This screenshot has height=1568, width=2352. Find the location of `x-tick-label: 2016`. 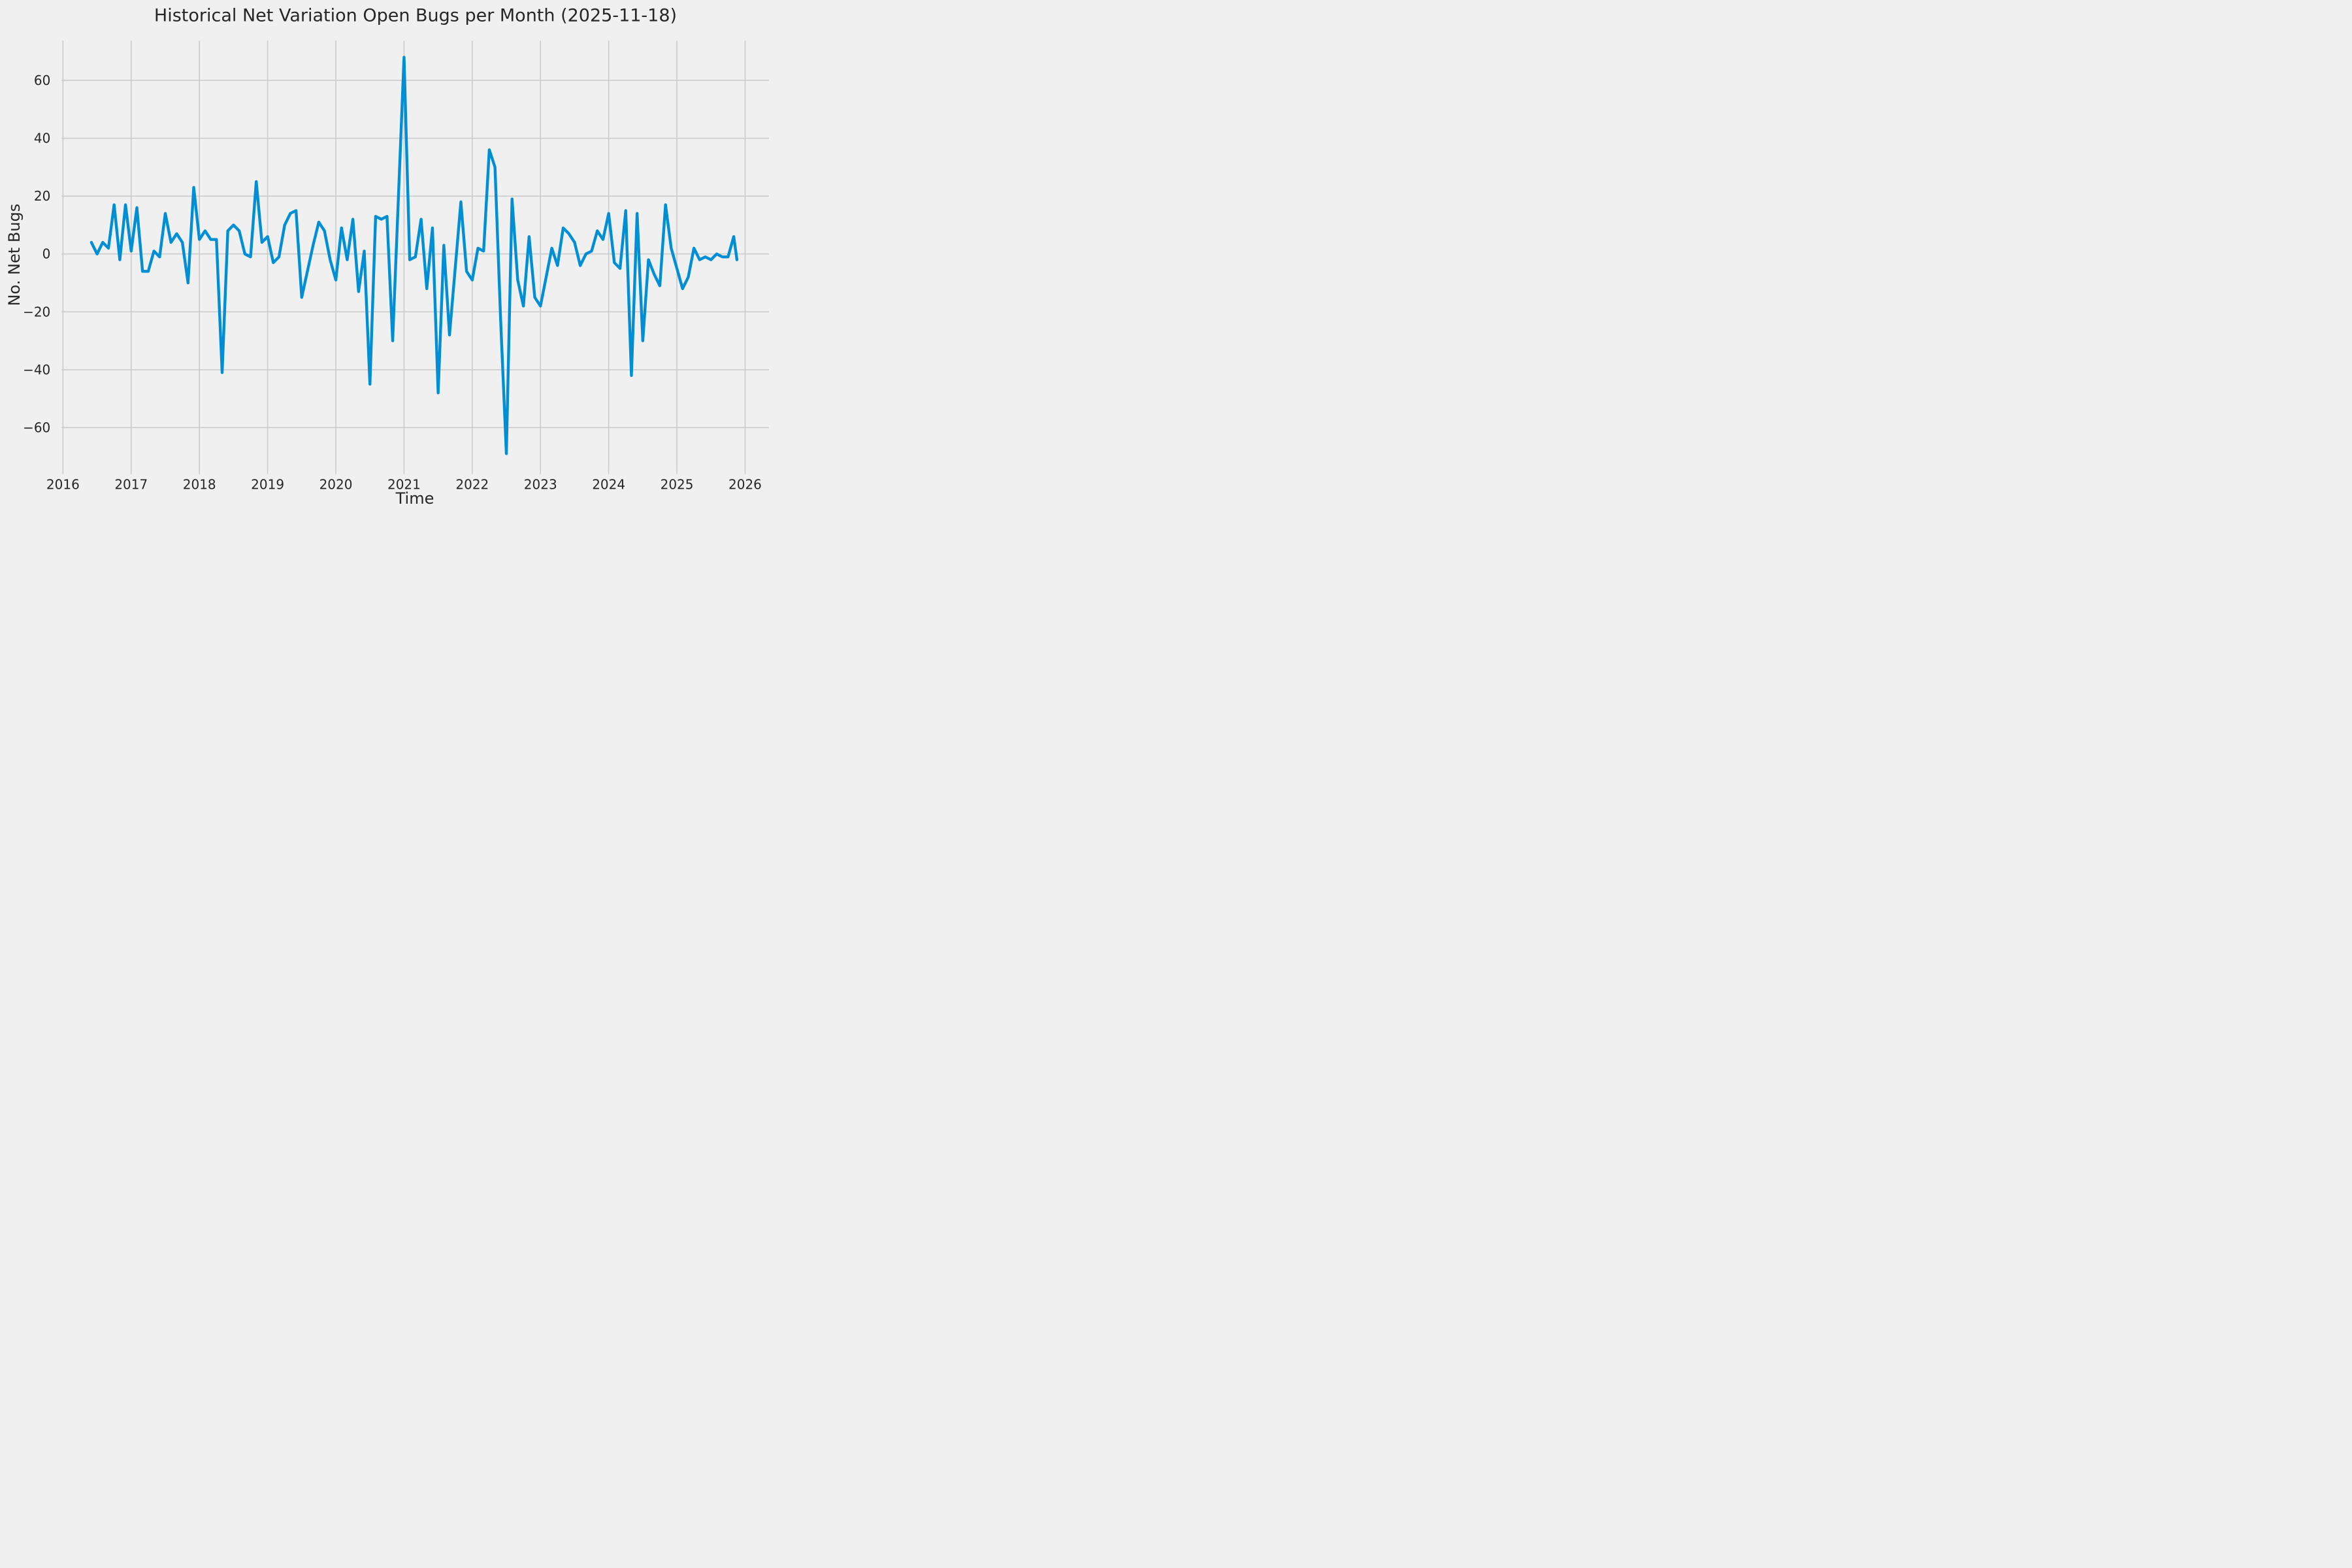

x-tick-label: 2016 is located at coordinates (63, 485).